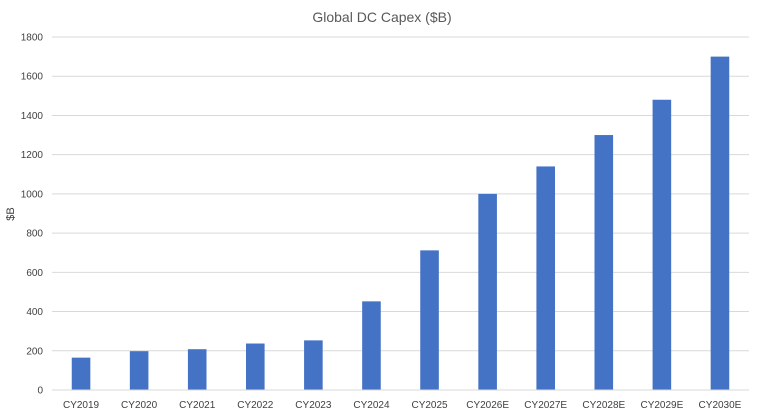  Describe the element at coordinates (32, 194) in the screenshot. I see `y-tick-label: 1000` at that location.